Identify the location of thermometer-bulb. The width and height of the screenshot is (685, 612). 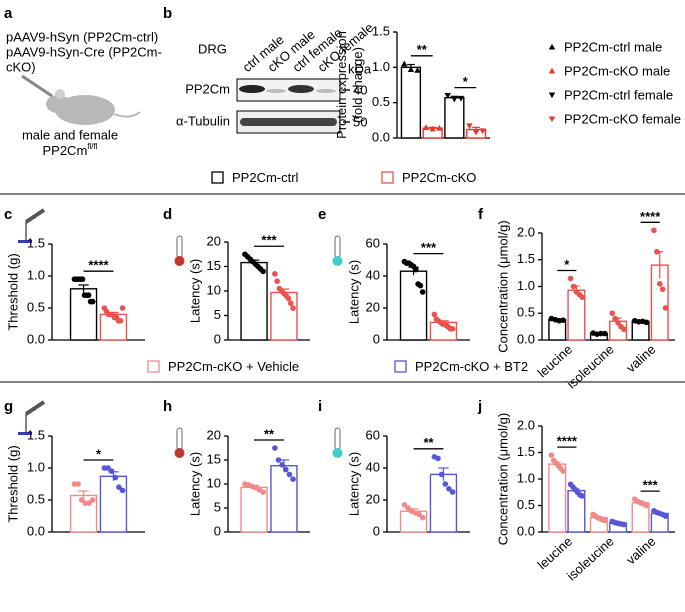
(179, 261).